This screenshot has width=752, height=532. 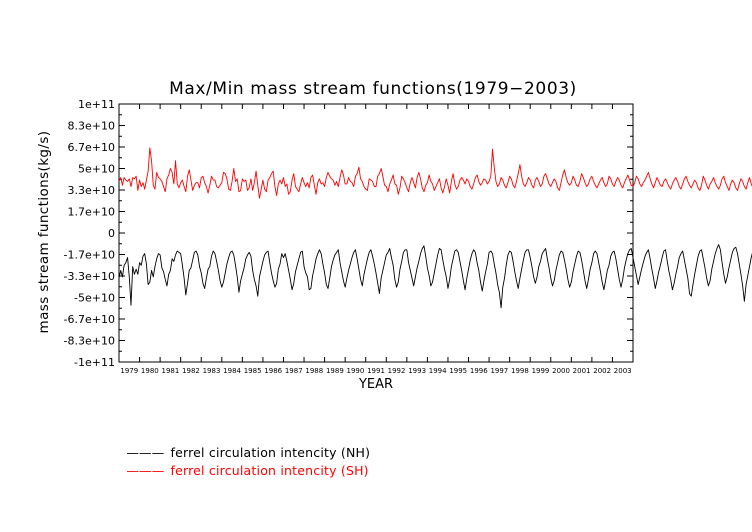 What do you see at coordinates (253, 371) in the screenshot?
I see `x-tick-label: 1985` at bounding box center [253, 371].